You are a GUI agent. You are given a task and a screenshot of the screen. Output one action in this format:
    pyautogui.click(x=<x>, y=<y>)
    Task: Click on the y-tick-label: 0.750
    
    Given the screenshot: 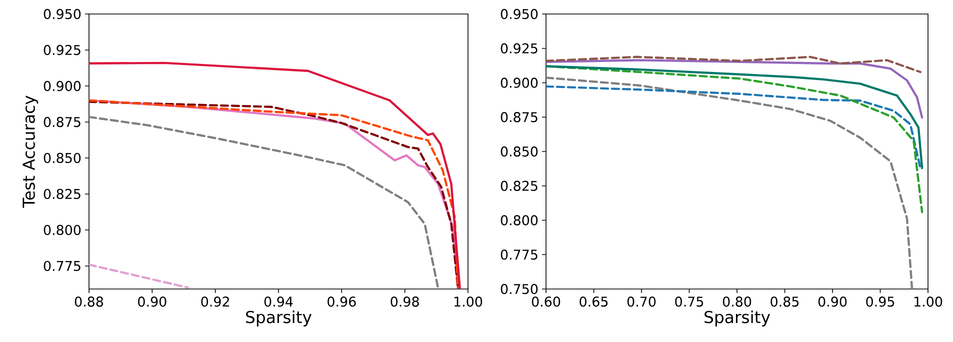 What is the action you would take?
    pyautogui.click(x=519, y=289)
    